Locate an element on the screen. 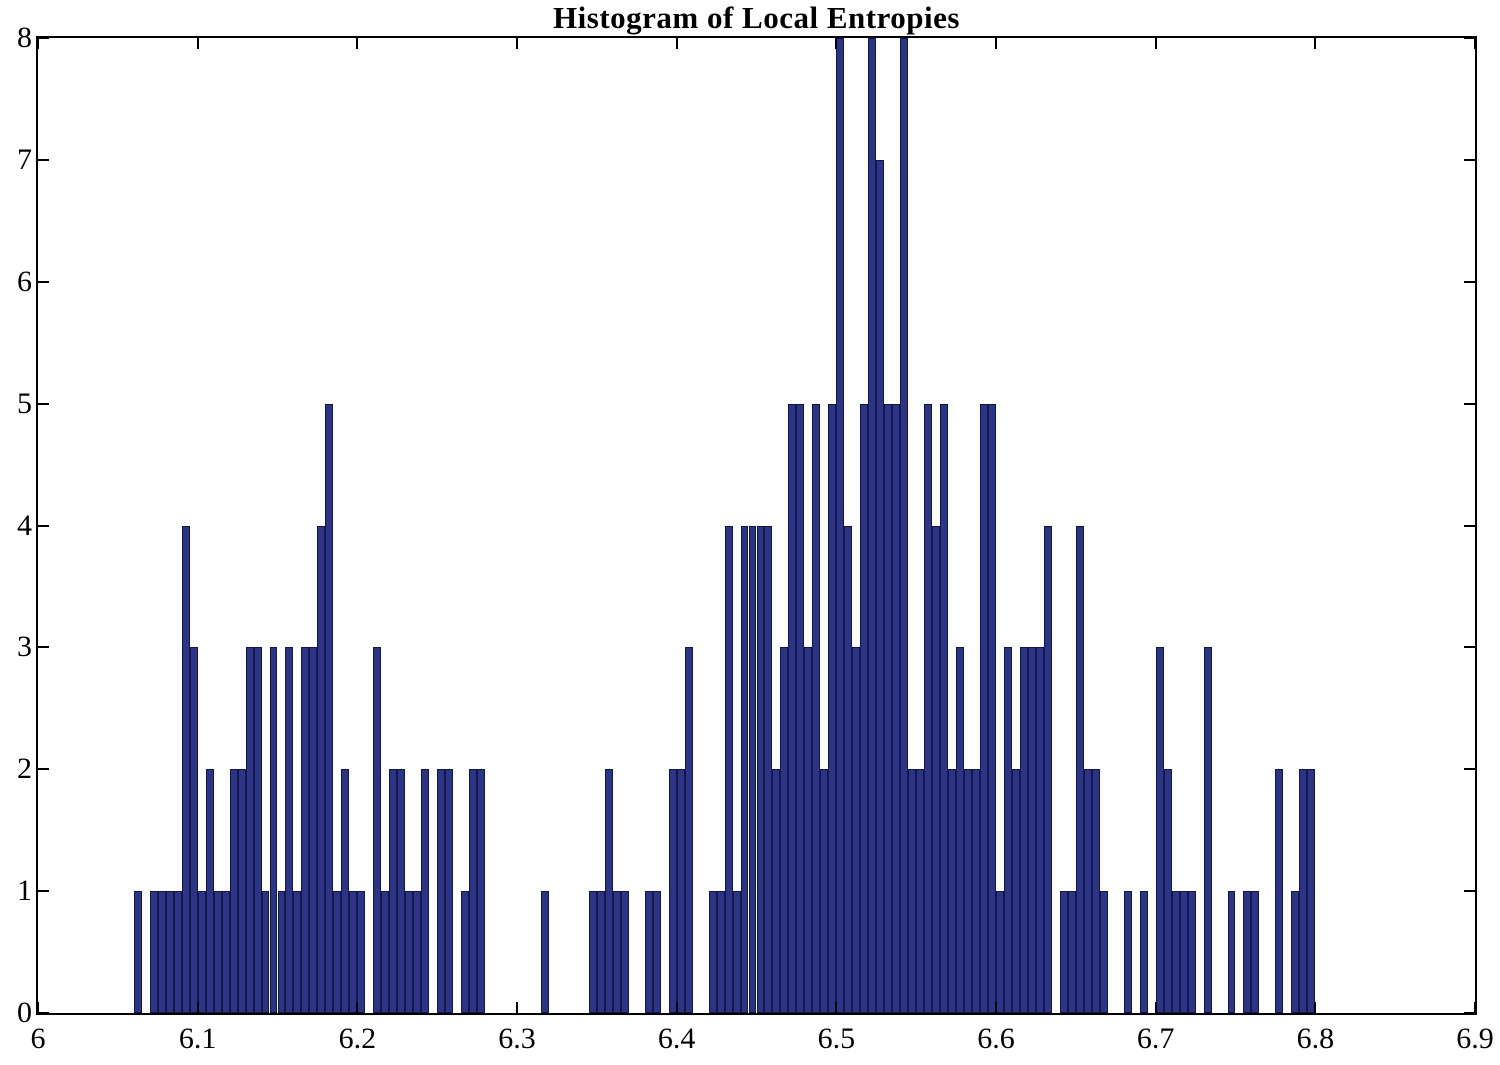 This screenshot has height=1065, width=1500. y-tick-label: 6 is located at coordinates (24, 281).